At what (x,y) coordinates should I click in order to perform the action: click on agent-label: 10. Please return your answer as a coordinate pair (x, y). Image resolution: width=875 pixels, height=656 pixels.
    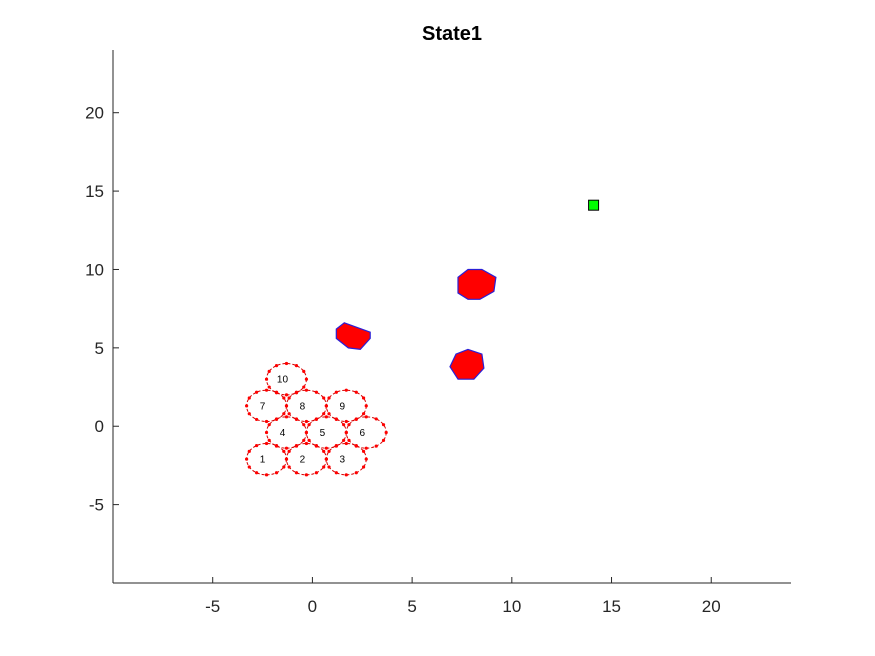
    Looking at the image, I should click on (283, 380).